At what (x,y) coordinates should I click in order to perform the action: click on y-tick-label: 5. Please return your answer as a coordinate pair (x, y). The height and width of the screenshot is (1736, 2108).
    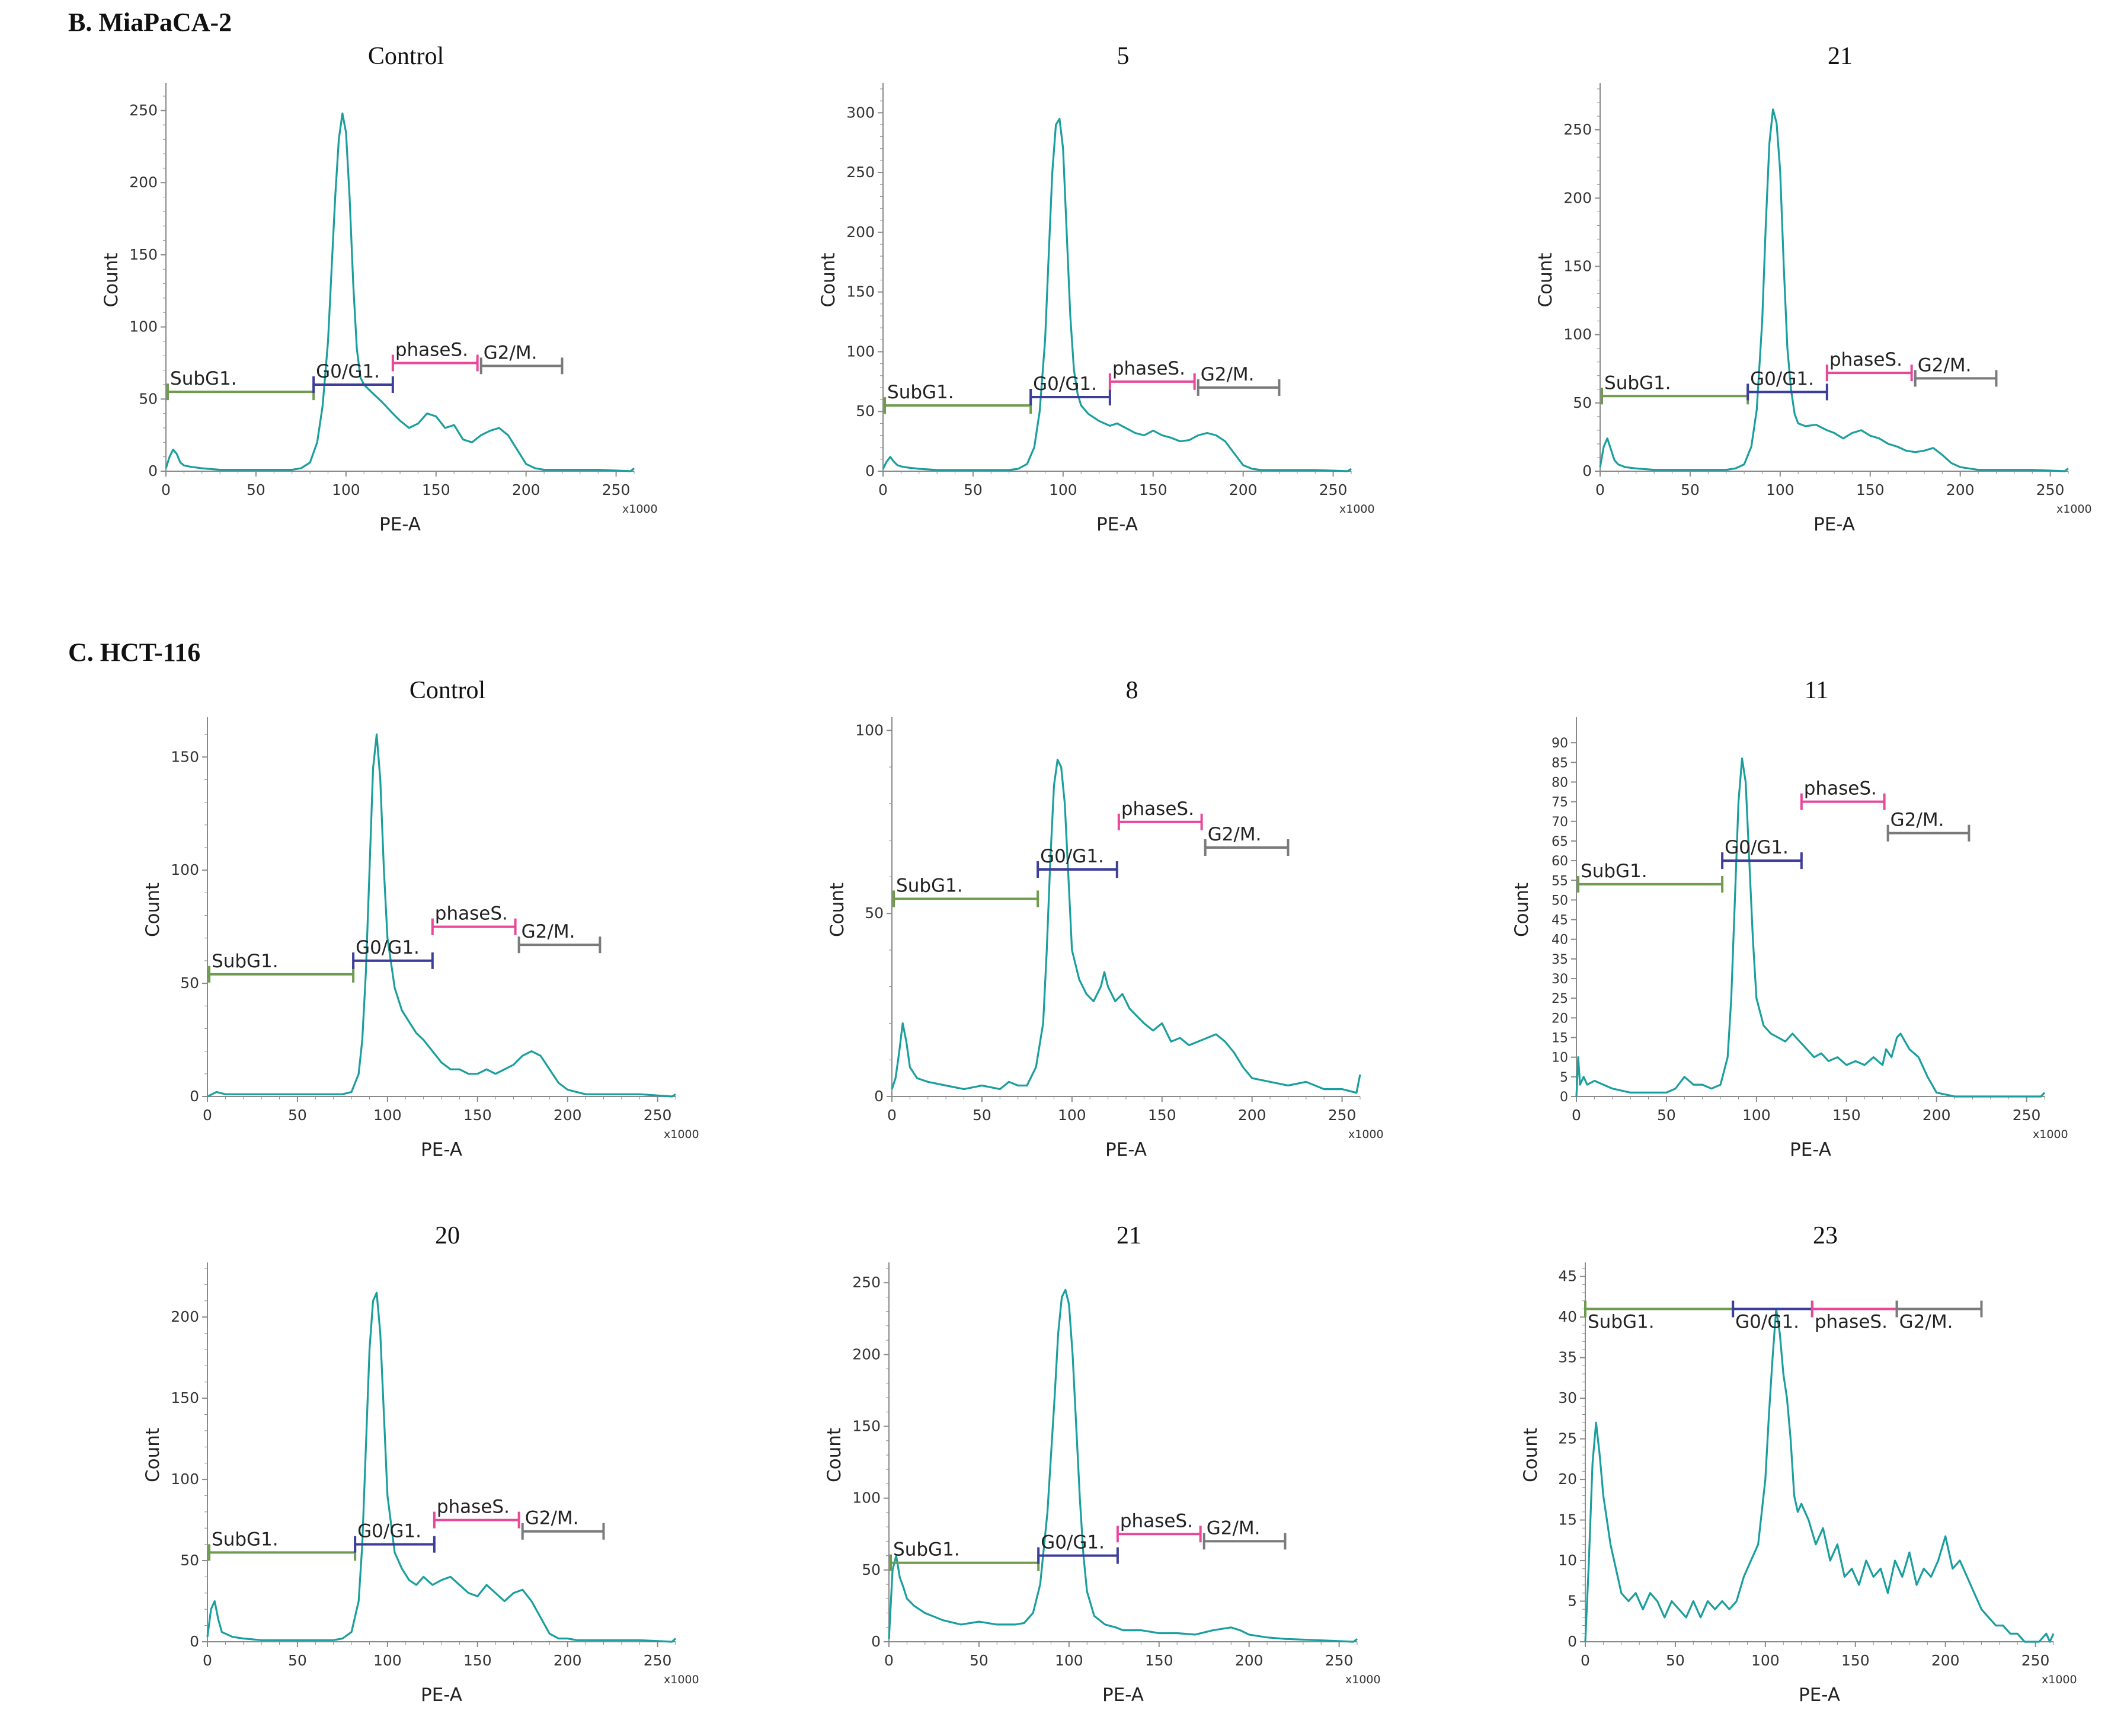
    Looking at the image, I should click on (1572, 1601).